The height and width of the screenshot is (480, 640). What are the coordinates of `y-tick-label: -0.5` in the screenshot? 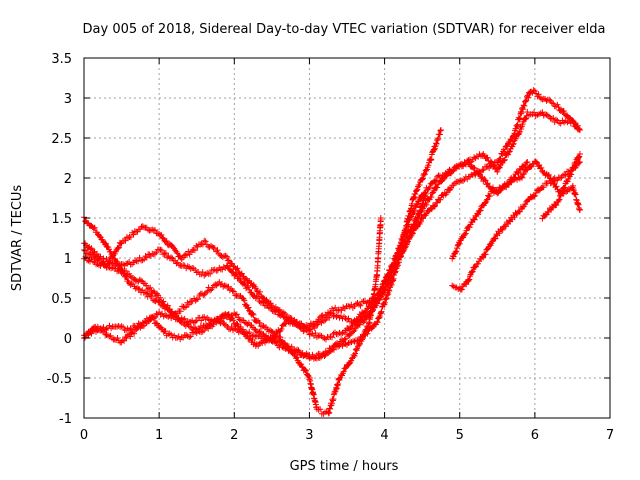 It's located at (59, 379).